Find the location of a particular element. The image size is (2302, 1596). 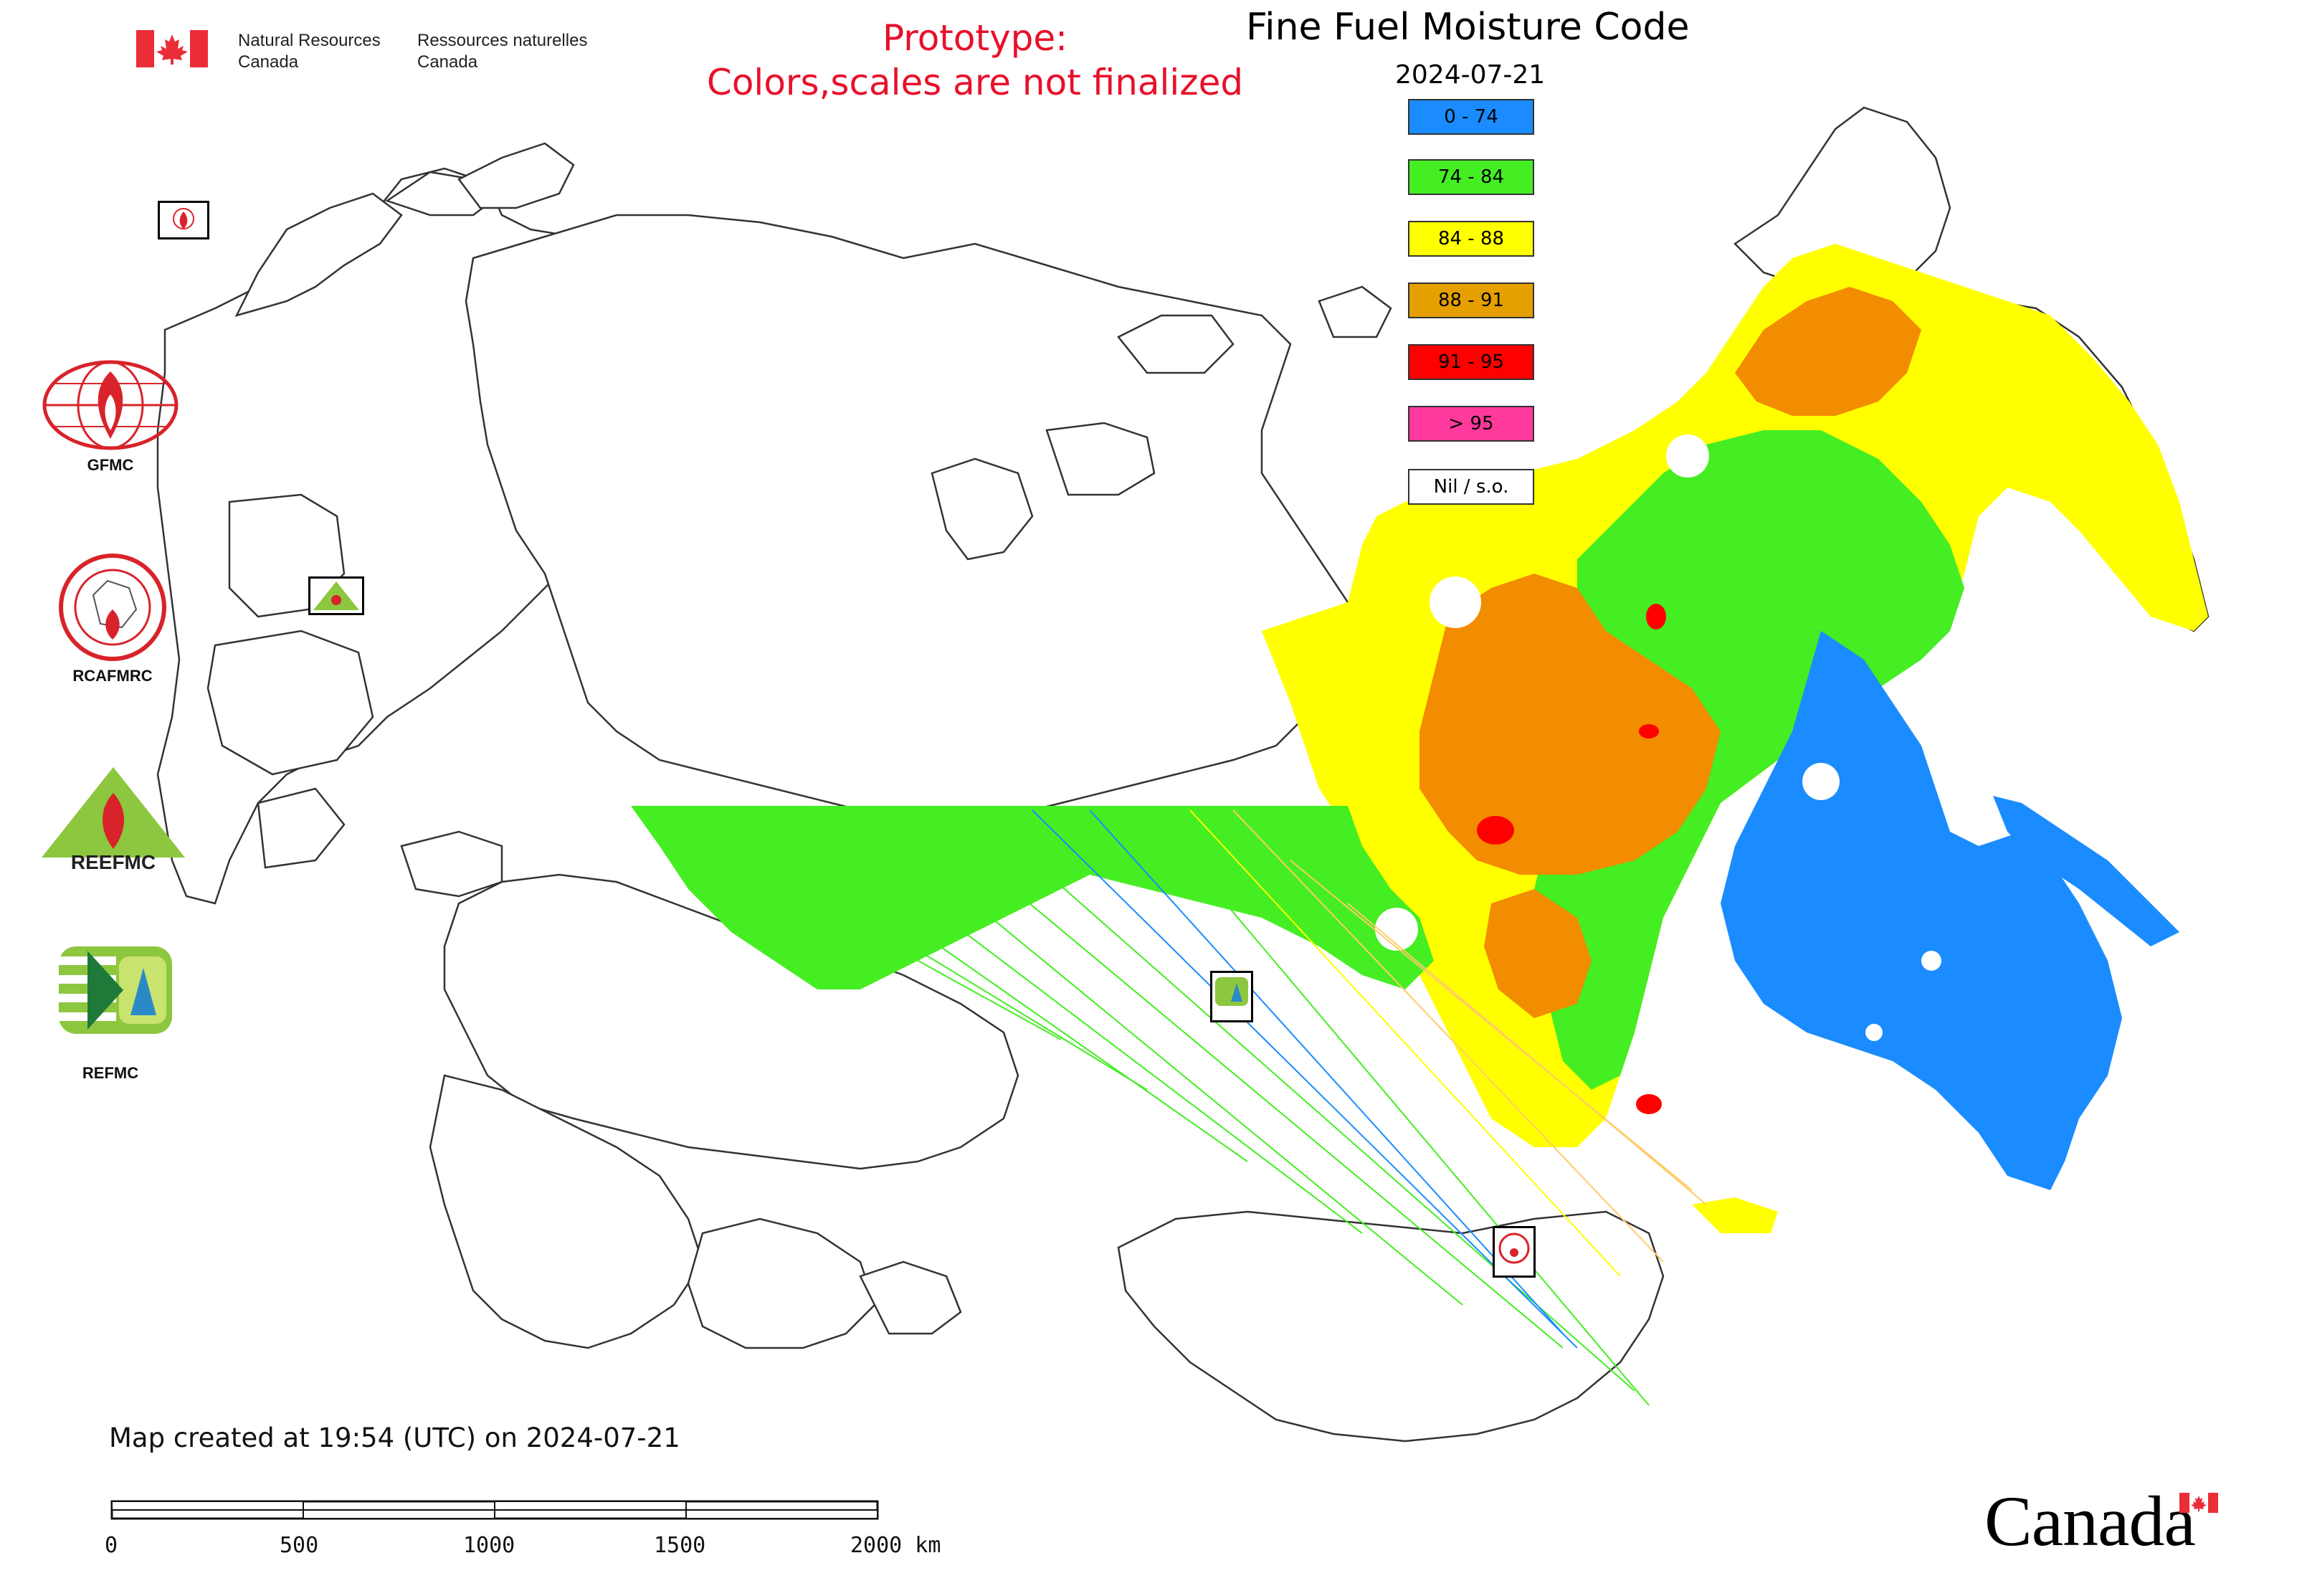

legend-label: 74 - 84 is located at coordinates (1471, 177).